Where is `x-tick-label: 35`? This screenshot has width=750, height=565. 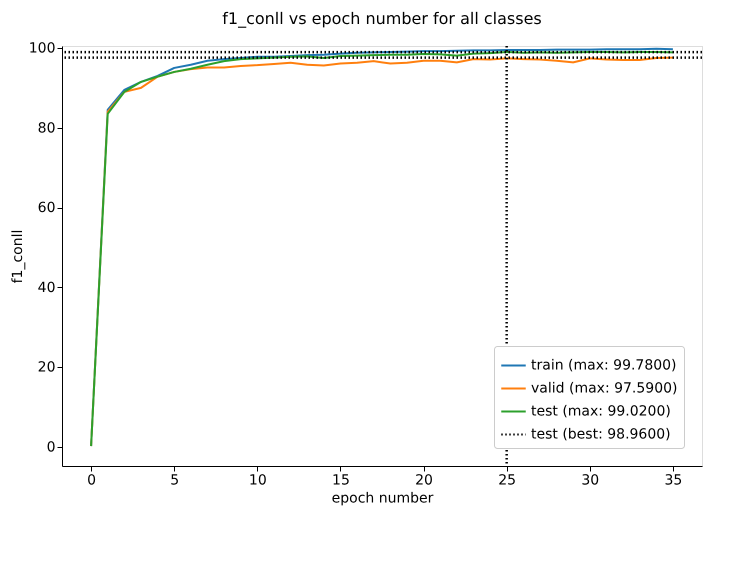
x-tick-label: 35 is located at coordinates (673, 480).